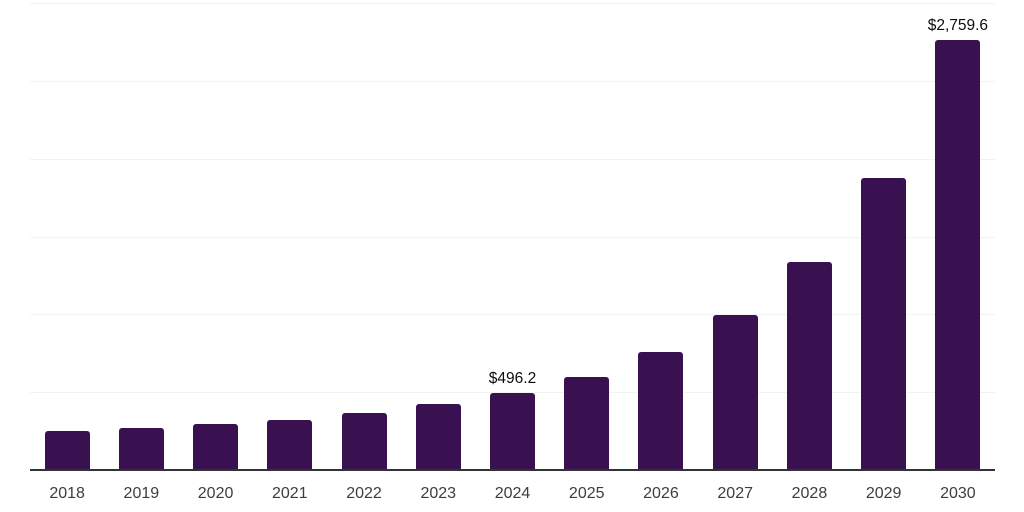 This screenshot has height=512, width=1024. Describe the element at coordinates (958, 26) in the screenshot. I see `bar-value-label-2030: $2,759.6` at that location.